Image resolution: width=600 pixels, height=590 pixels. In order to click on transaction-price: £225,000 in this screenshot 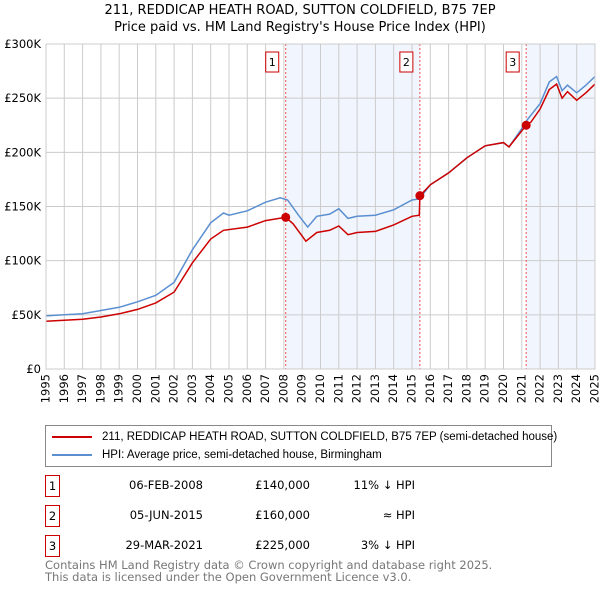, I will do `click(282, 545)`.